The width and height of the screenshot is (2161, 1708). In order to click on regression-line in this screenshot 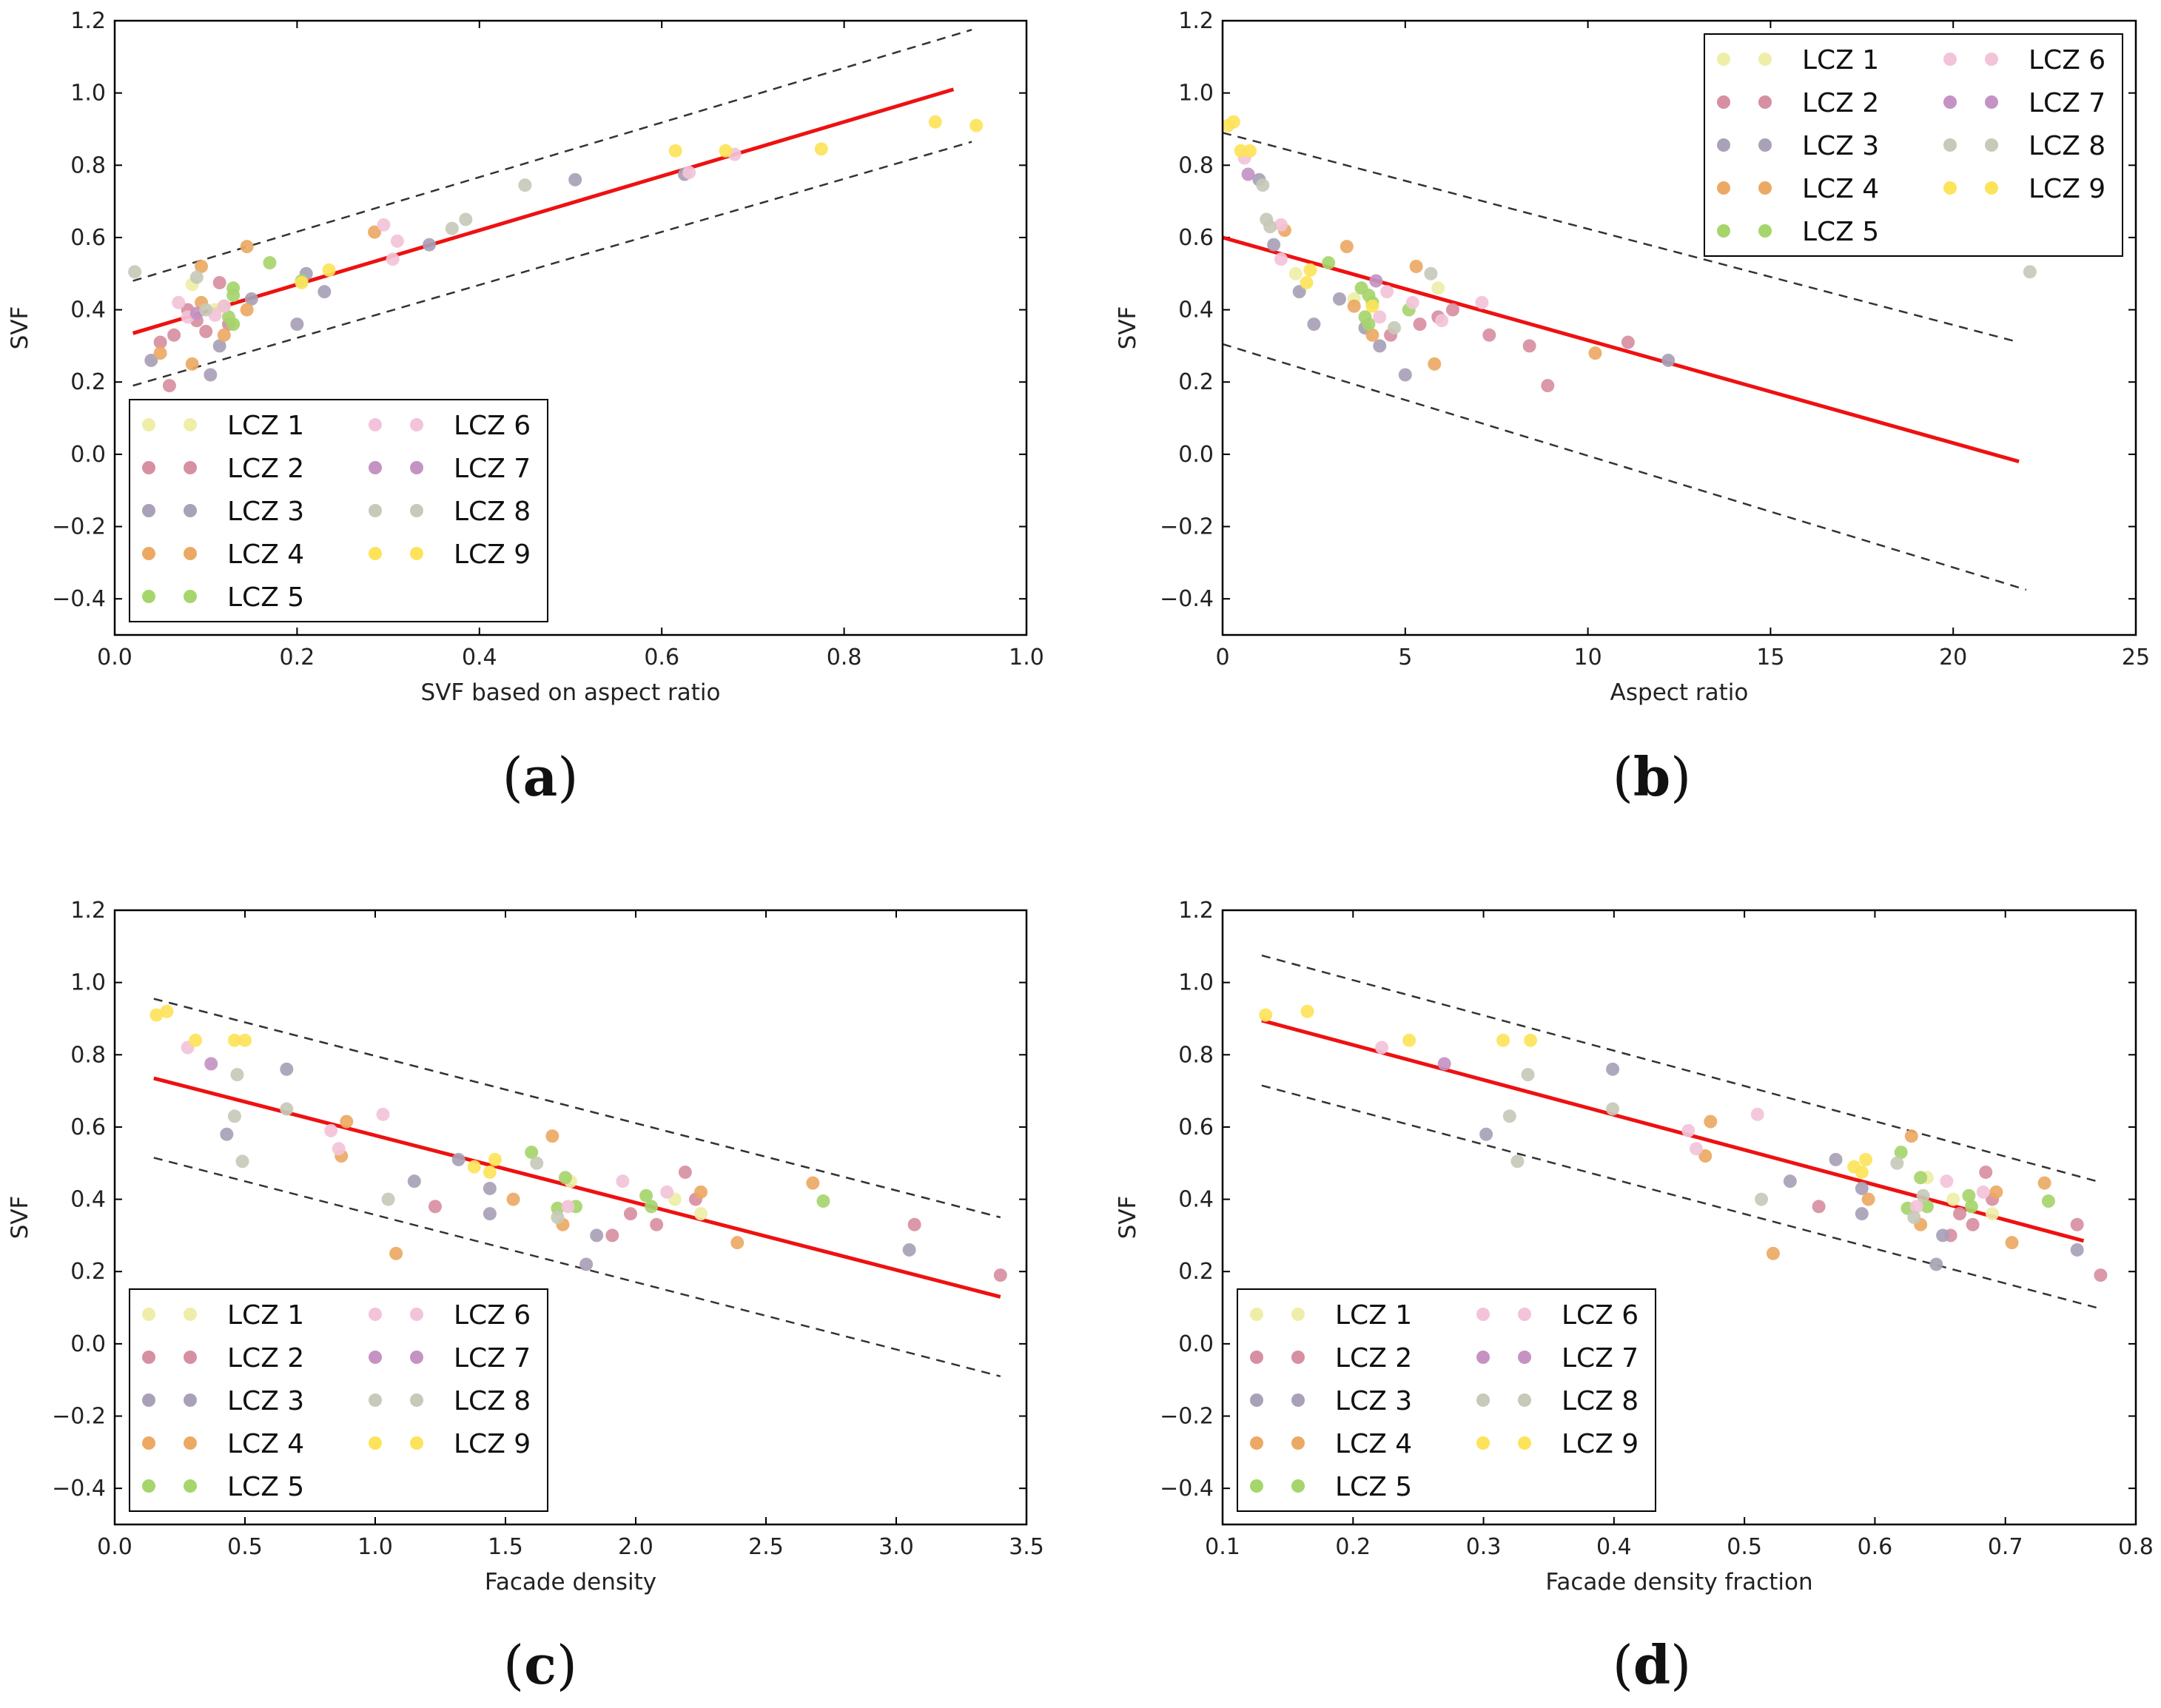, I will do `click(1622, 349)`.